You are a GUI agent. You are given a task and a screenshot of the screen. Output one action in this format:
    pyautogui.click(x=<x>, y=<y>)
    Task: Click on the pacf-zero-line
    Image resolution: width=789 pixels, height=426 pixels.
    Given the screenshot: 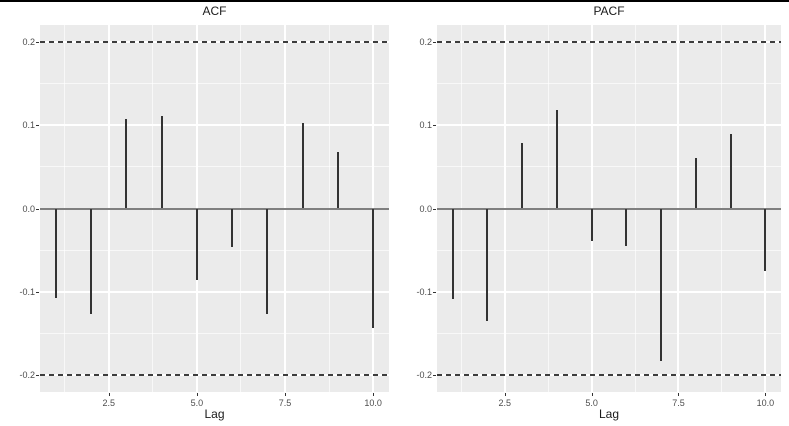 What is the action you would take?
    pyautogui.click(x=609, y=208)
    